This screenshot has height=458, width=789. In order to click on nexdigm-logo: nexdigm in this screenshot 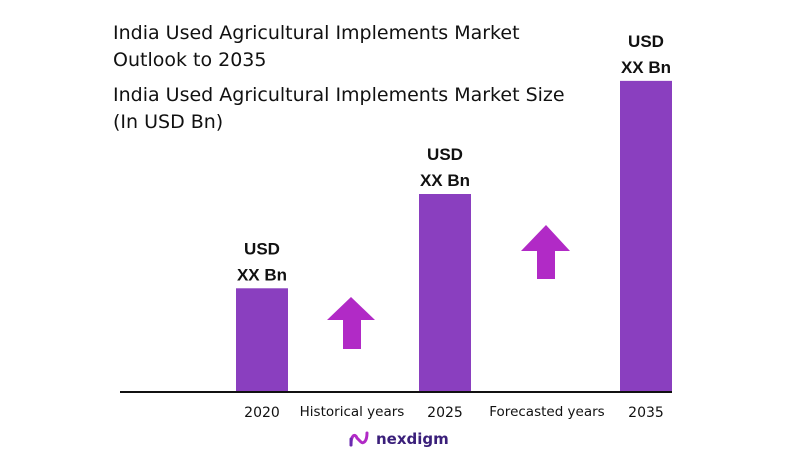, I will do `click(398, 439)`.